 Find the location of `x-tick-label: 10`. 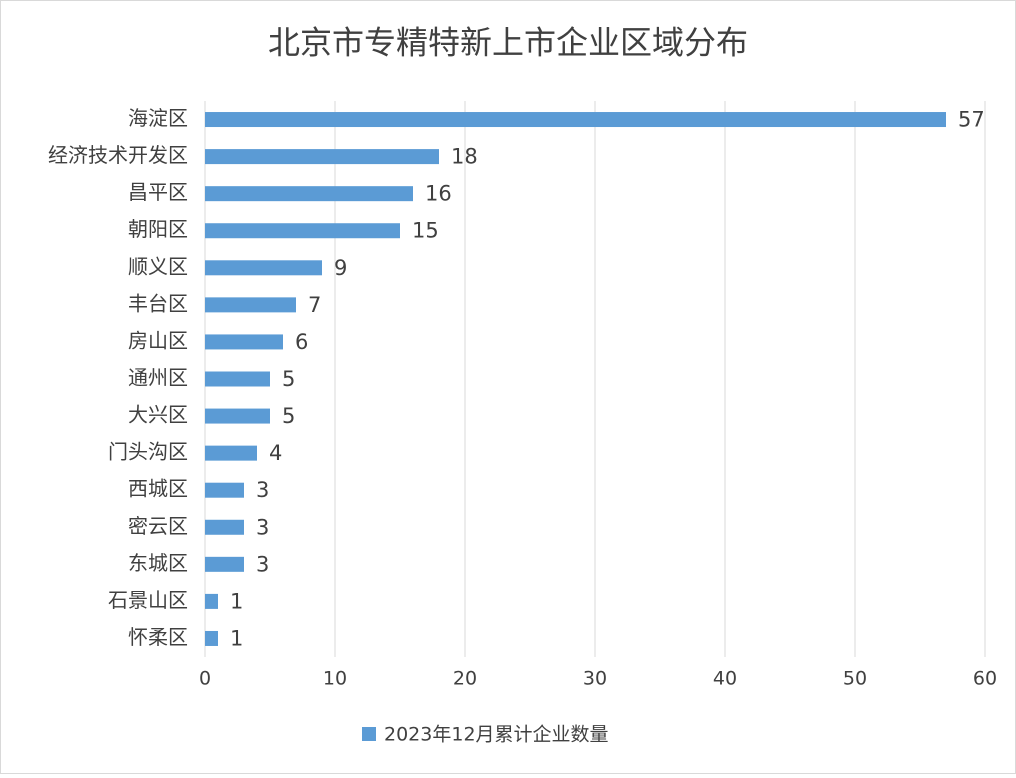

x-tick-label: 10 is located at coordinates (335, 679).